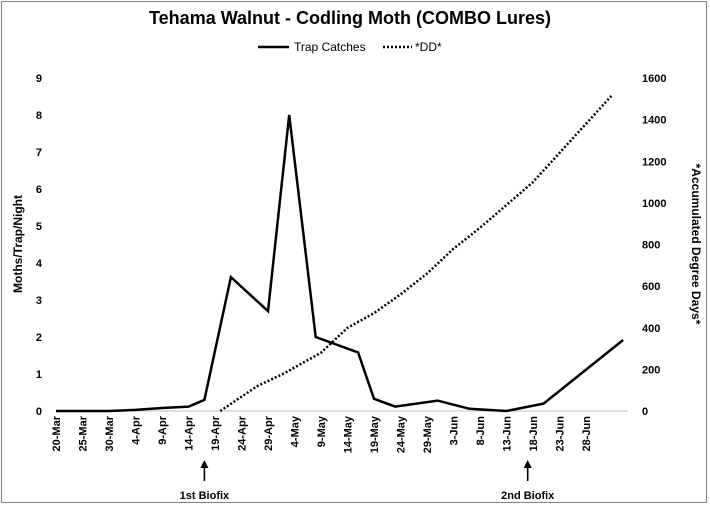 The image size is (710, 506). I want to click on x-tick-label: 24-Apr, so click(243, 433).